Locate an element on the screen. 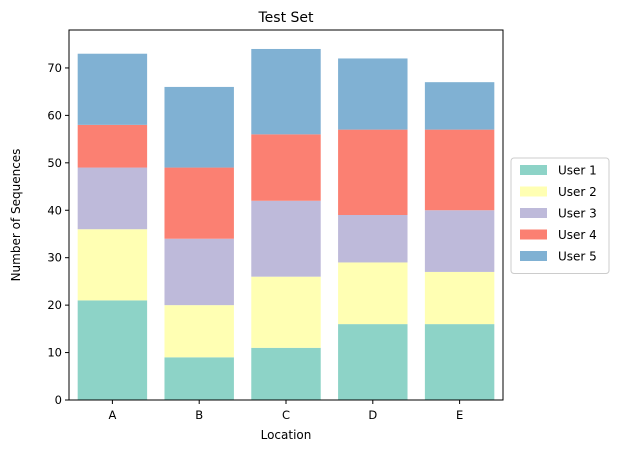 This screenshot has height=453, width=618. legend-label: User 1 is located at coordinates (577, 171).